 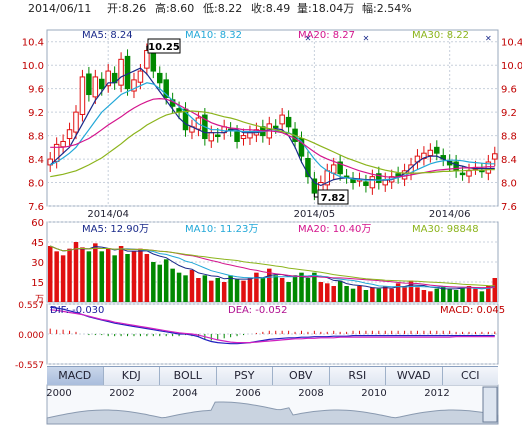 I want to click on quote-low: 低:8.22, so click(x=223, y=8).